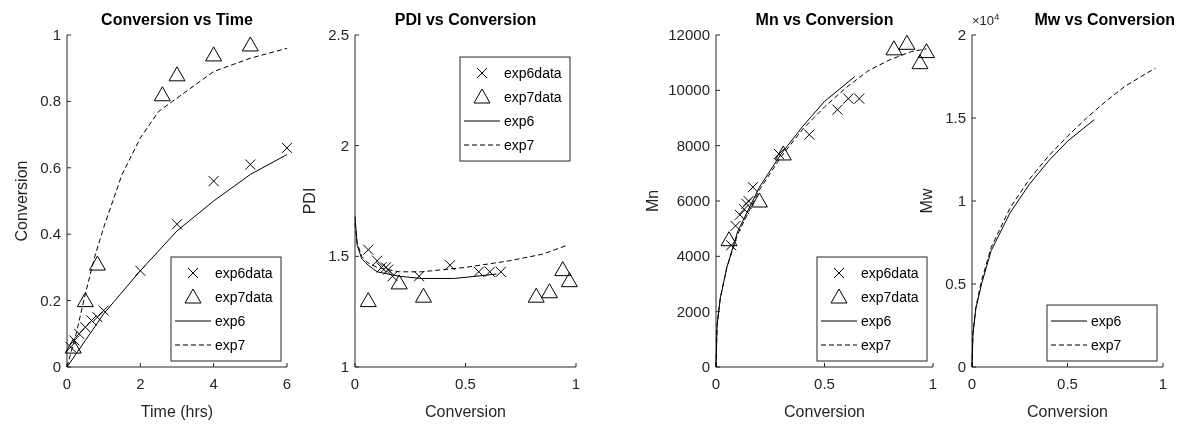 This screenshot has height=429, width=1177. Describe the element at coordinates (955, 283) in the screenshot. I see `y-tick-label: 0.5` at that location.